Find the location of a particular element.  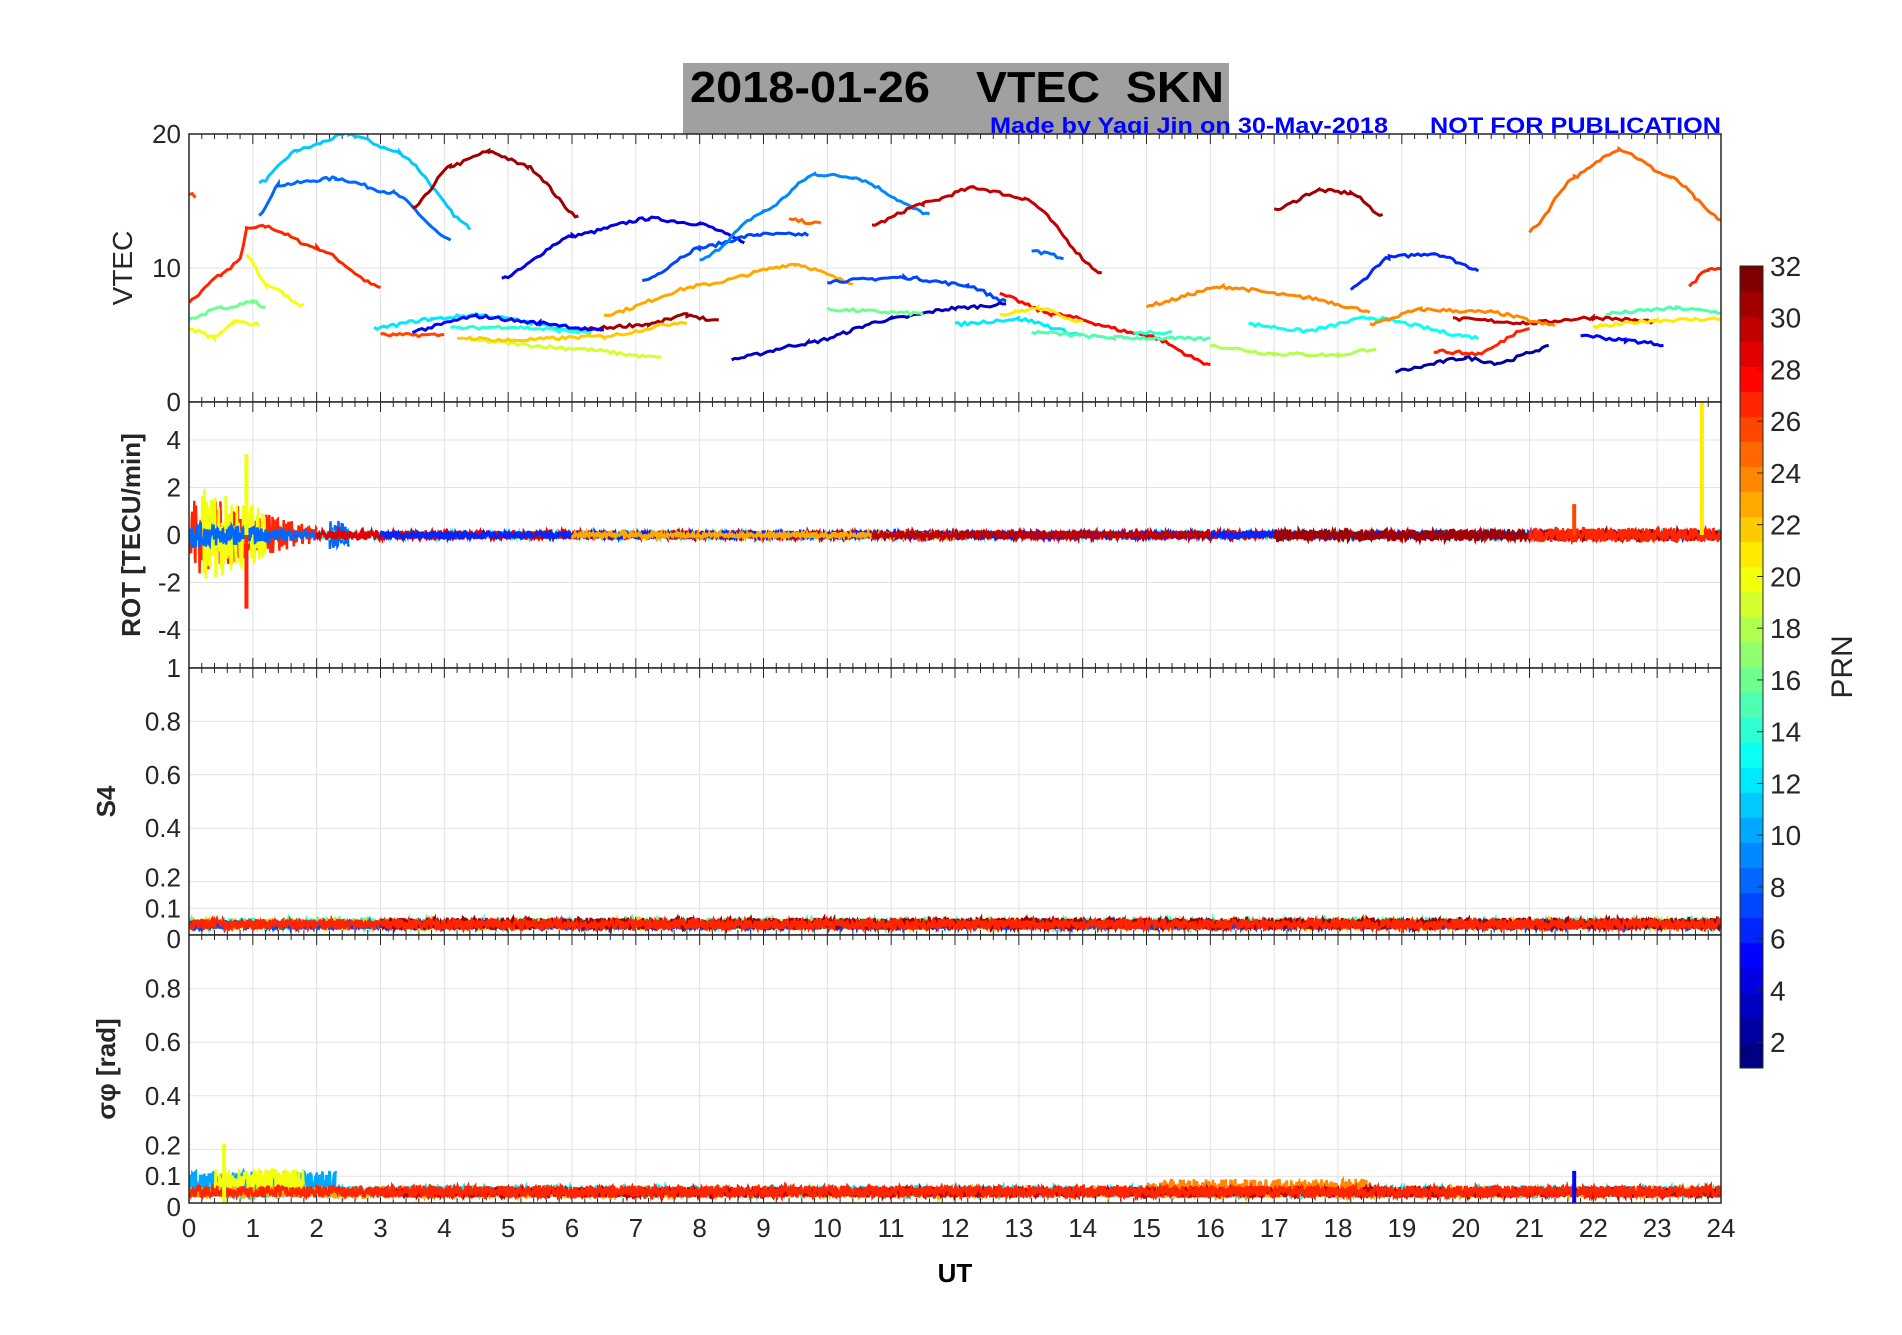

colorbar-label: PRN is located at coordinates (1842, 666).